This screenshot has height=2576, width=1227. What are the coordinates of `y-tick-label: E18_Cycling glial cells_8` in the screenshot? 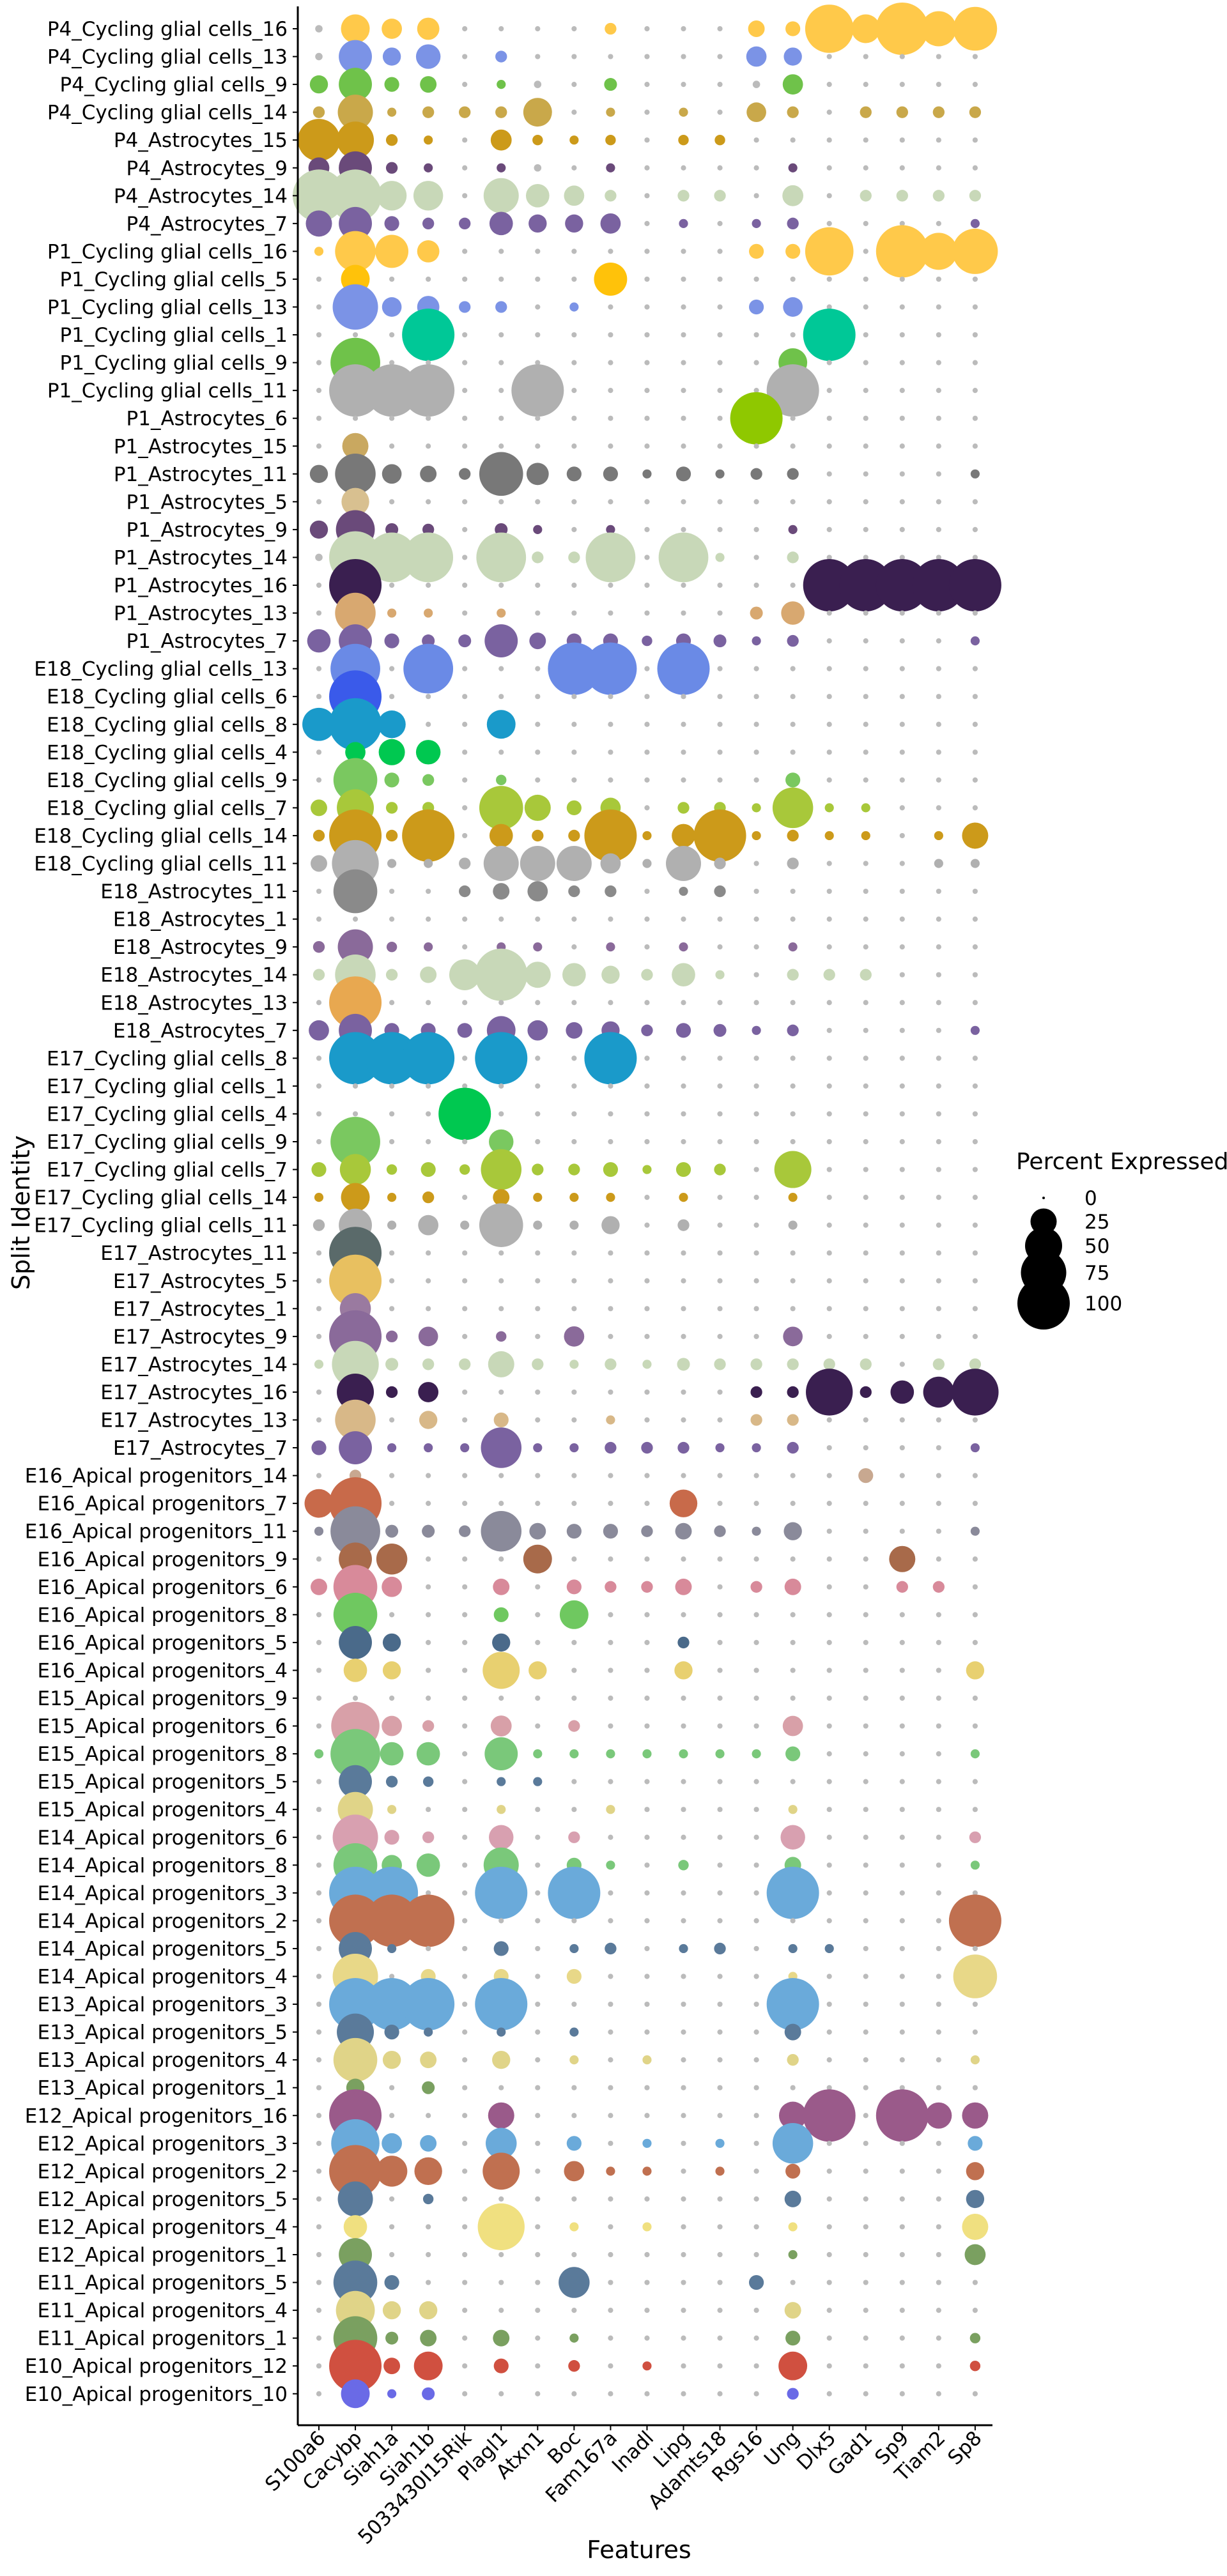 It's located at (168, 725).